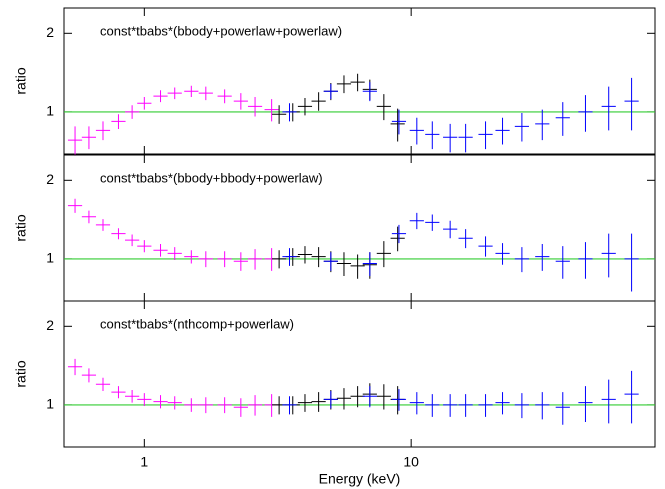 This screenshot has width=665, height=489. What do you see at coordinates (411, 462) in the screenshot?
I see `x-tick-label: 10` at bounding box center [411, 462].